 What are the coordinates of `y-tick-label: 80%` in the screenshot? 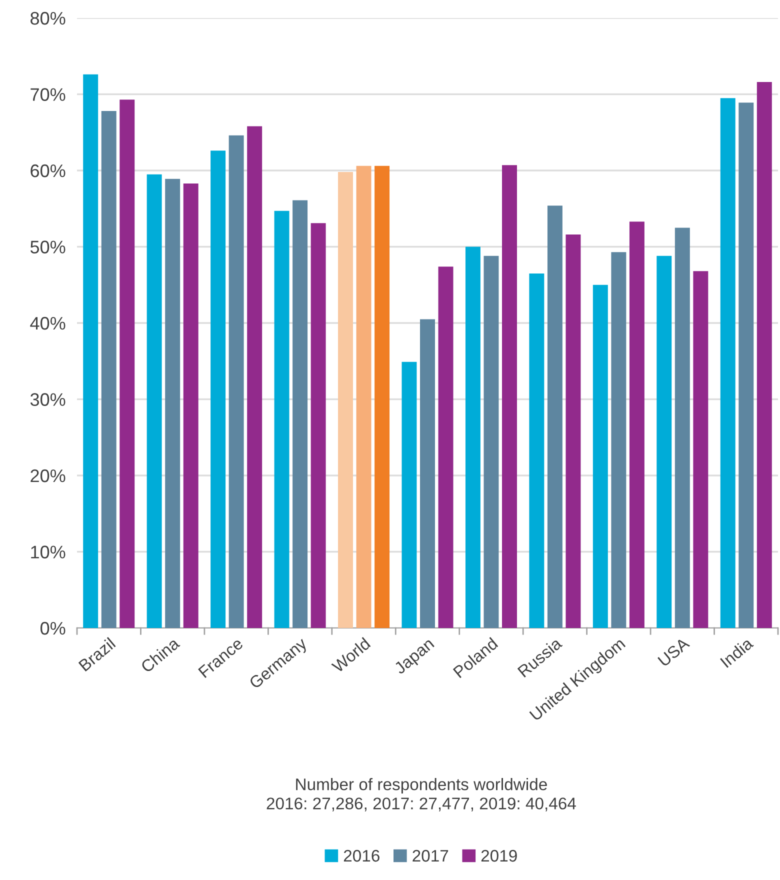 It's located at (48, 18).